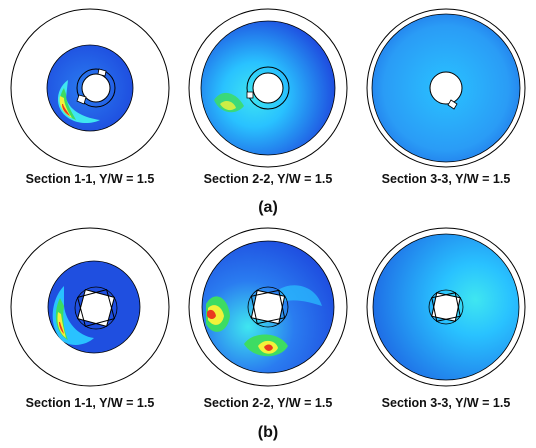 The height and width of the screenshot is (448, 536). I want to click on caption-a1: Section 1-1, Y/W = 1.5, so click(90, 179).